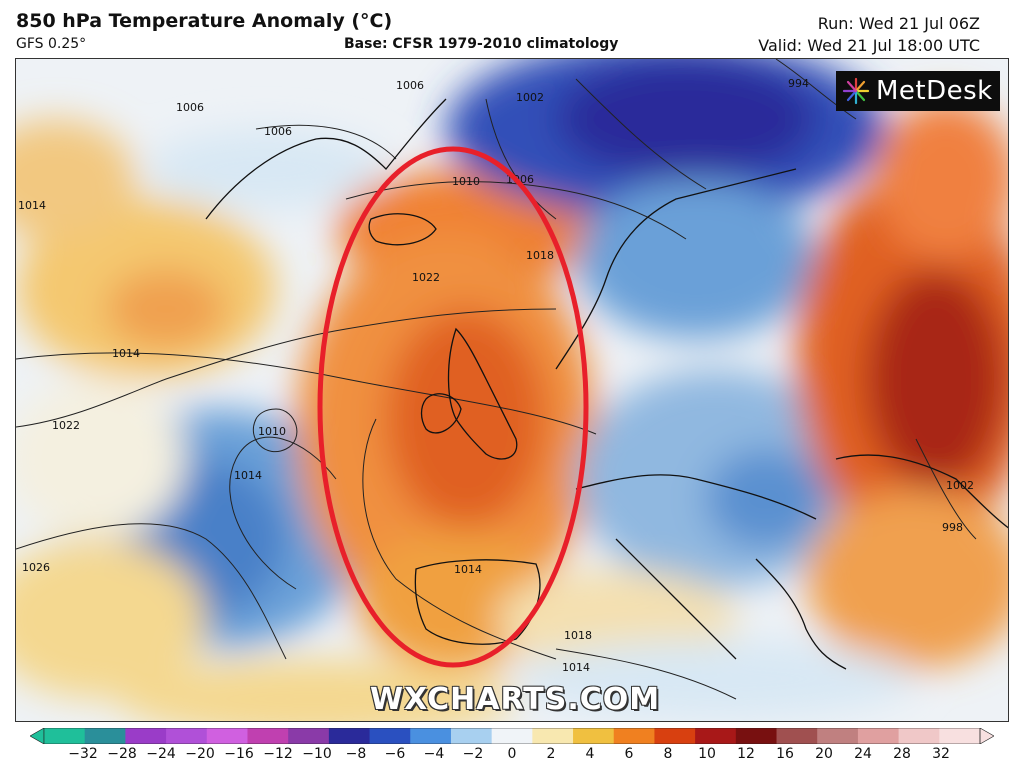  What do you see at coordinates (200, 754) in the screenshot?
I see `colorbar-tick-label: −20` at bounding box center [200, 754].